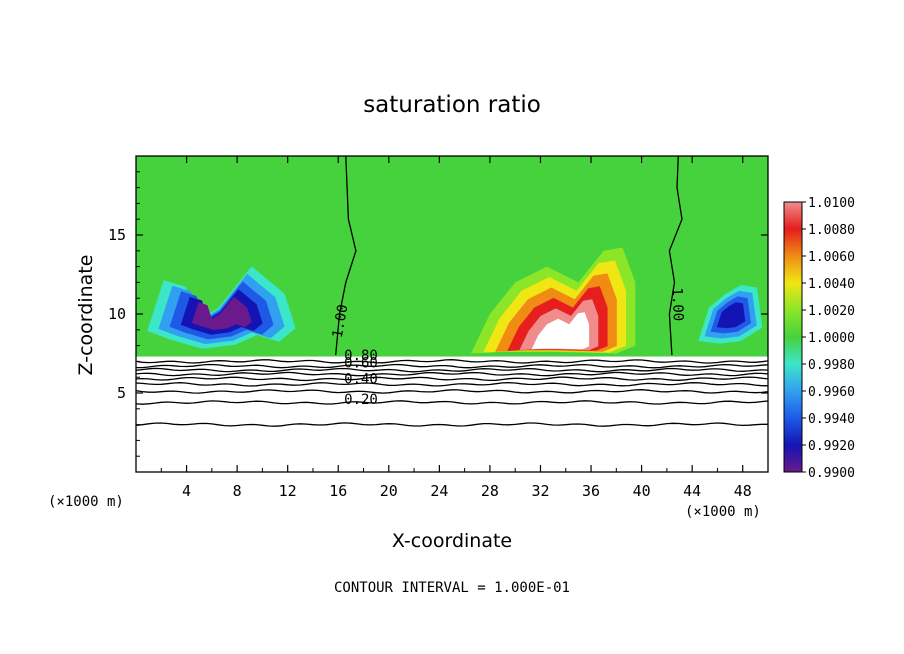  What do you see at coordinates (831, 284) in the screenshot?
I see `colorbar-label: 1.0040` at bounding box center [831, 284].